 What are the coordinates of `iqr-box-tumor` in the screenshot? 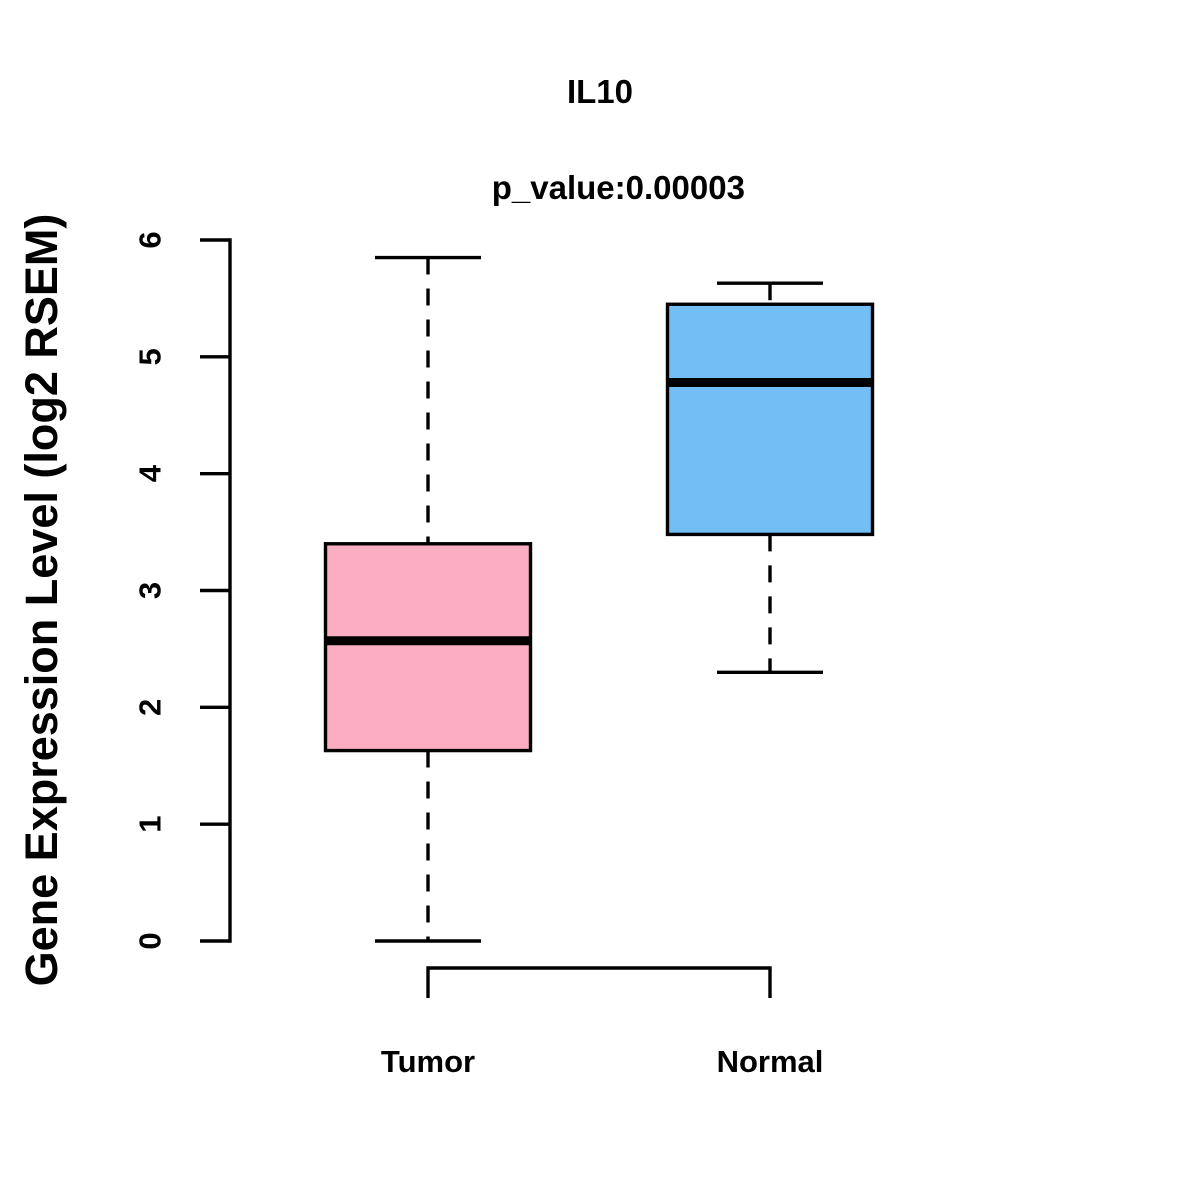 It's located at (428, 647).